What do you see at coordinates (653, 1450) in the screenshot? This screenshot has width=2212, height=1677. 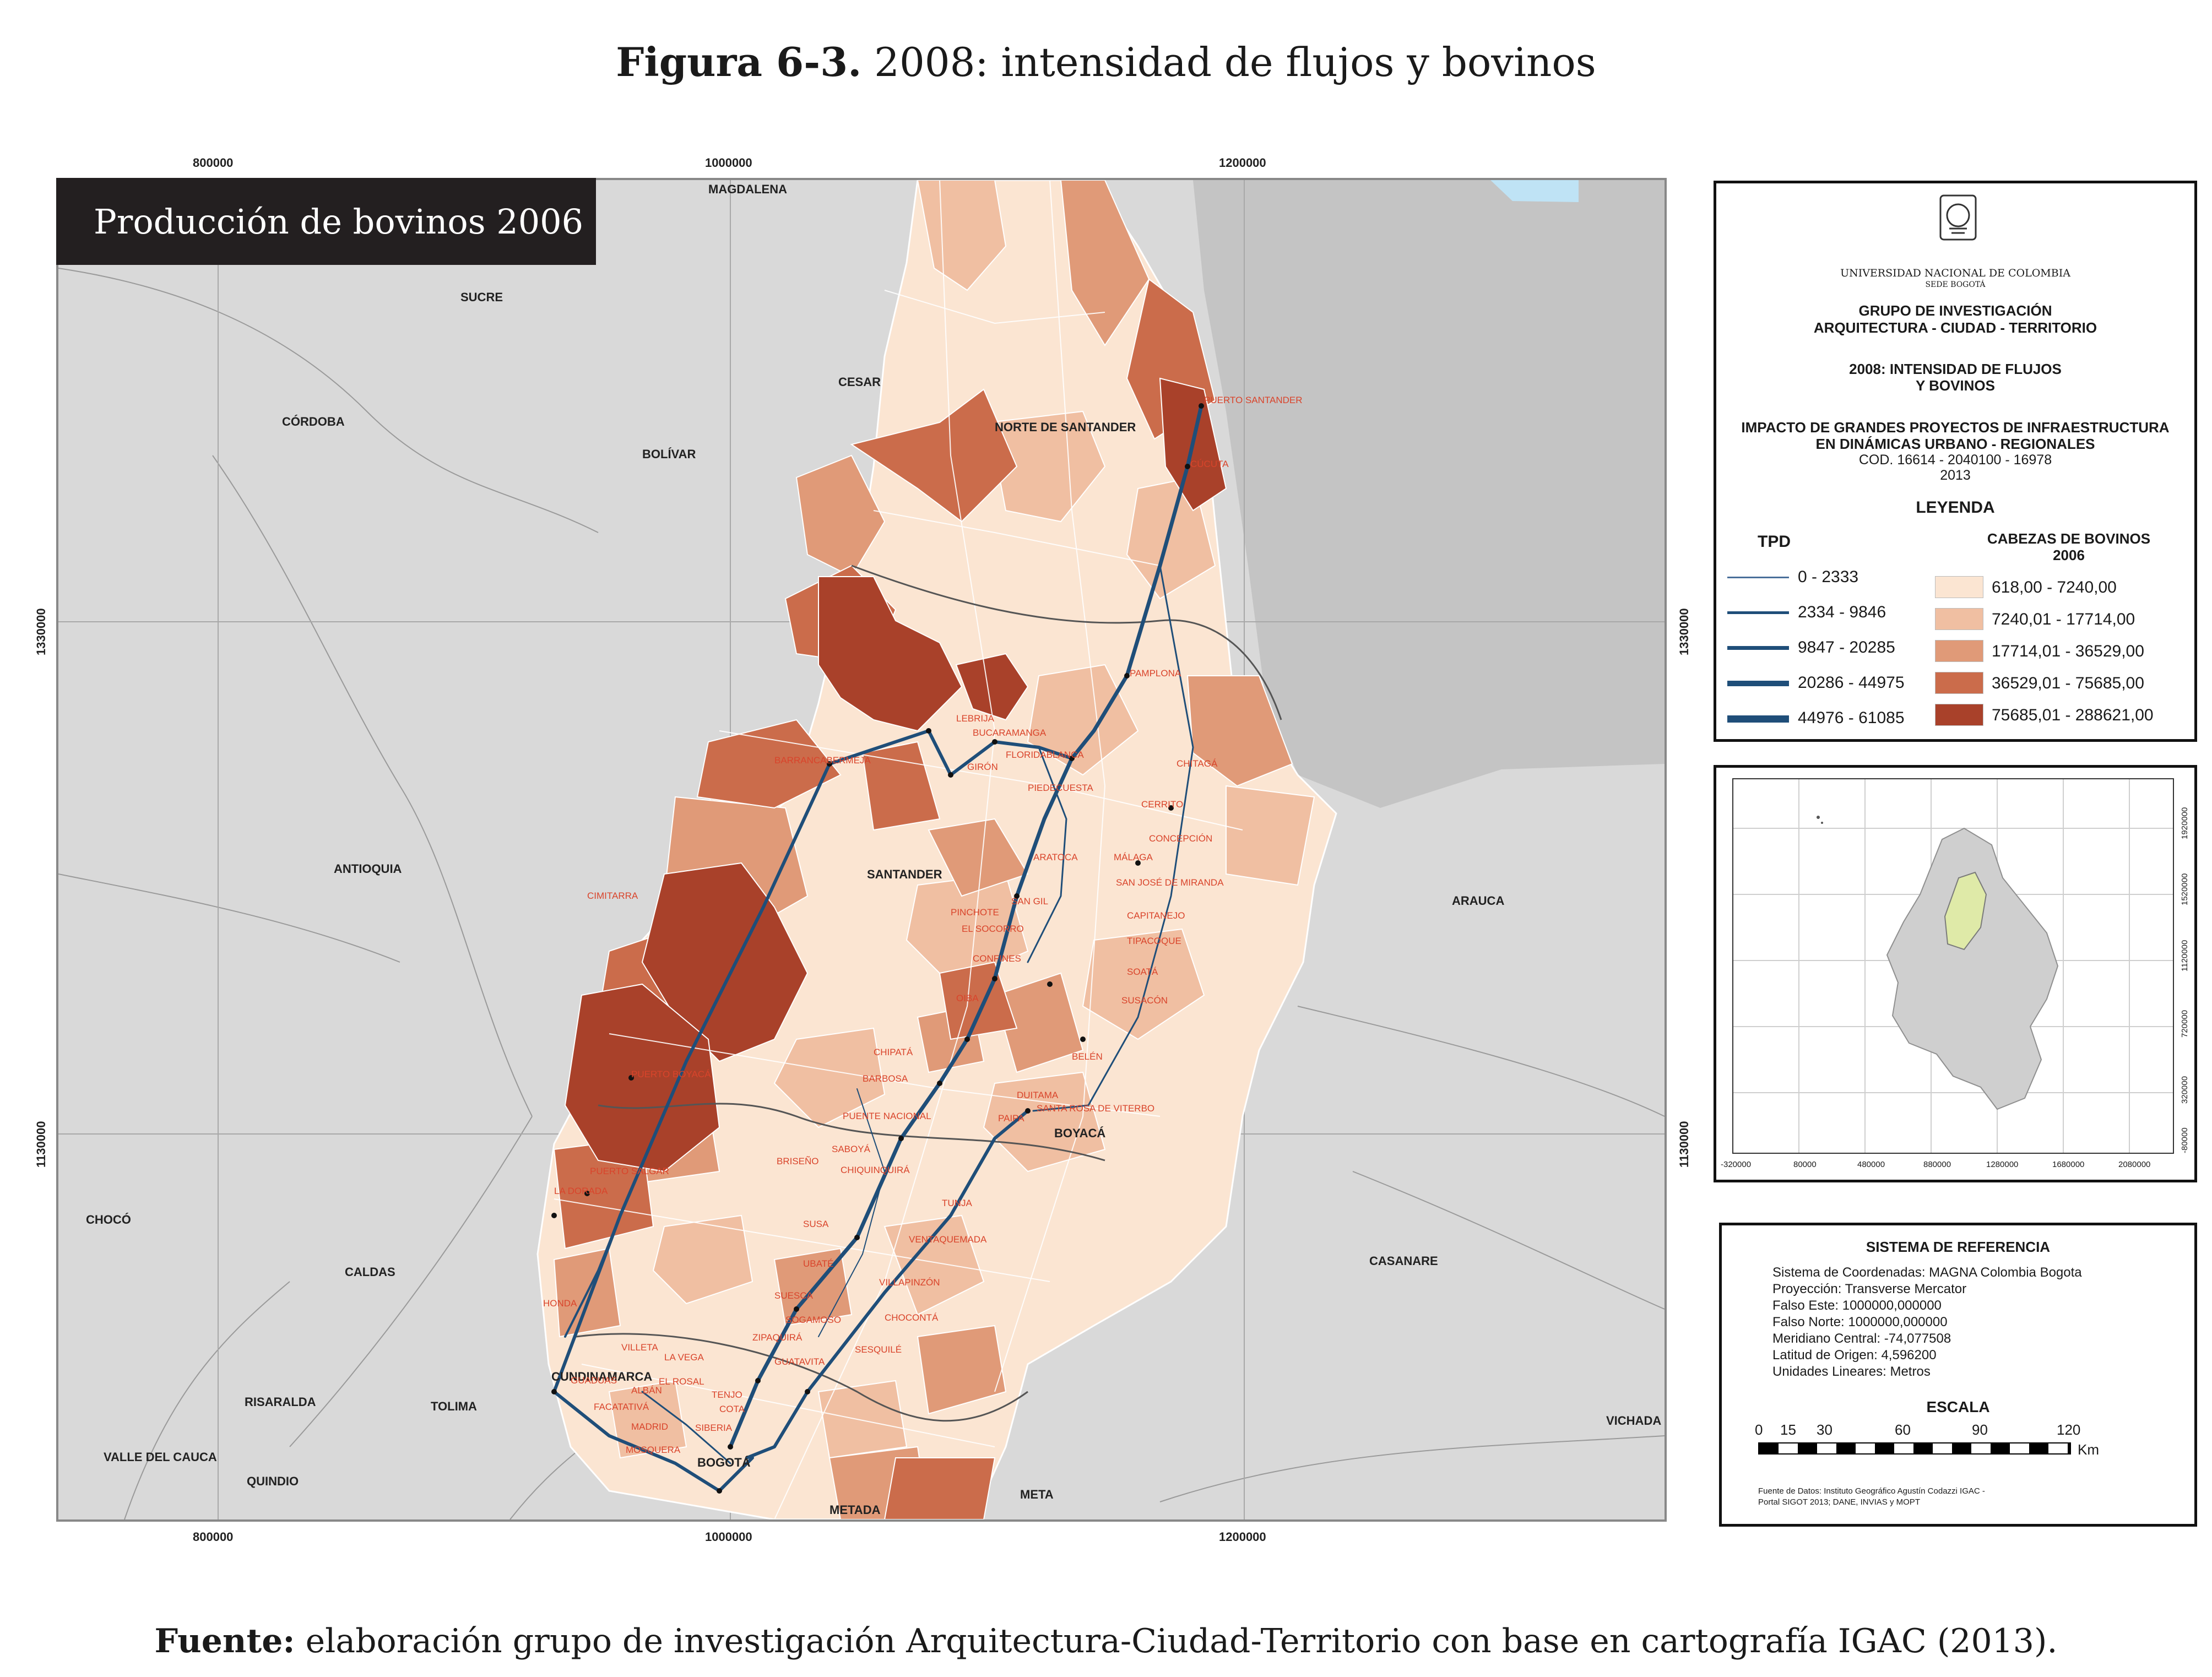 I see `town-label: MOSQUERA` at bounding box center [653, 1450].